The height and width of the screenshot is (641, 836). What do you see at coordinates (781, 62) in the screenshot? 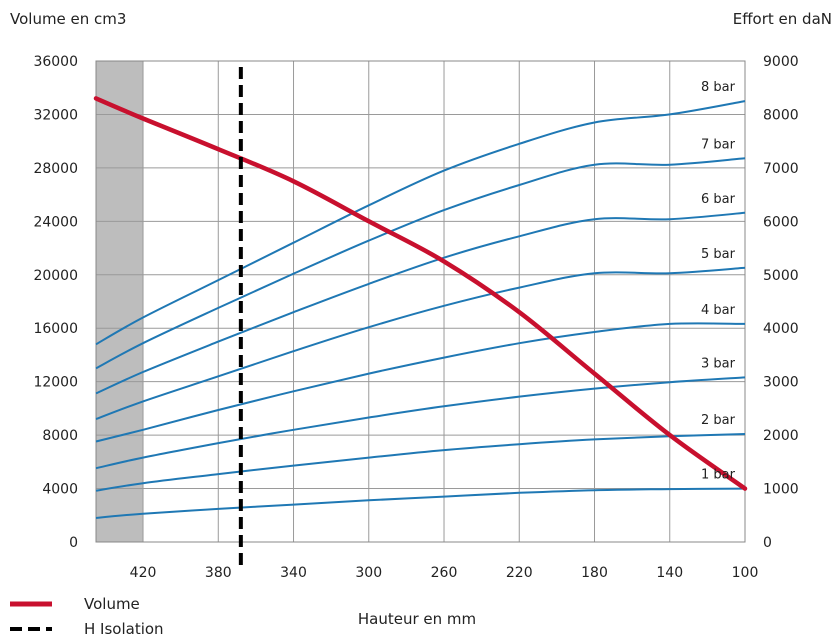
I see `y-right-tick-9000: 9000` at bounding box center [781, 62].